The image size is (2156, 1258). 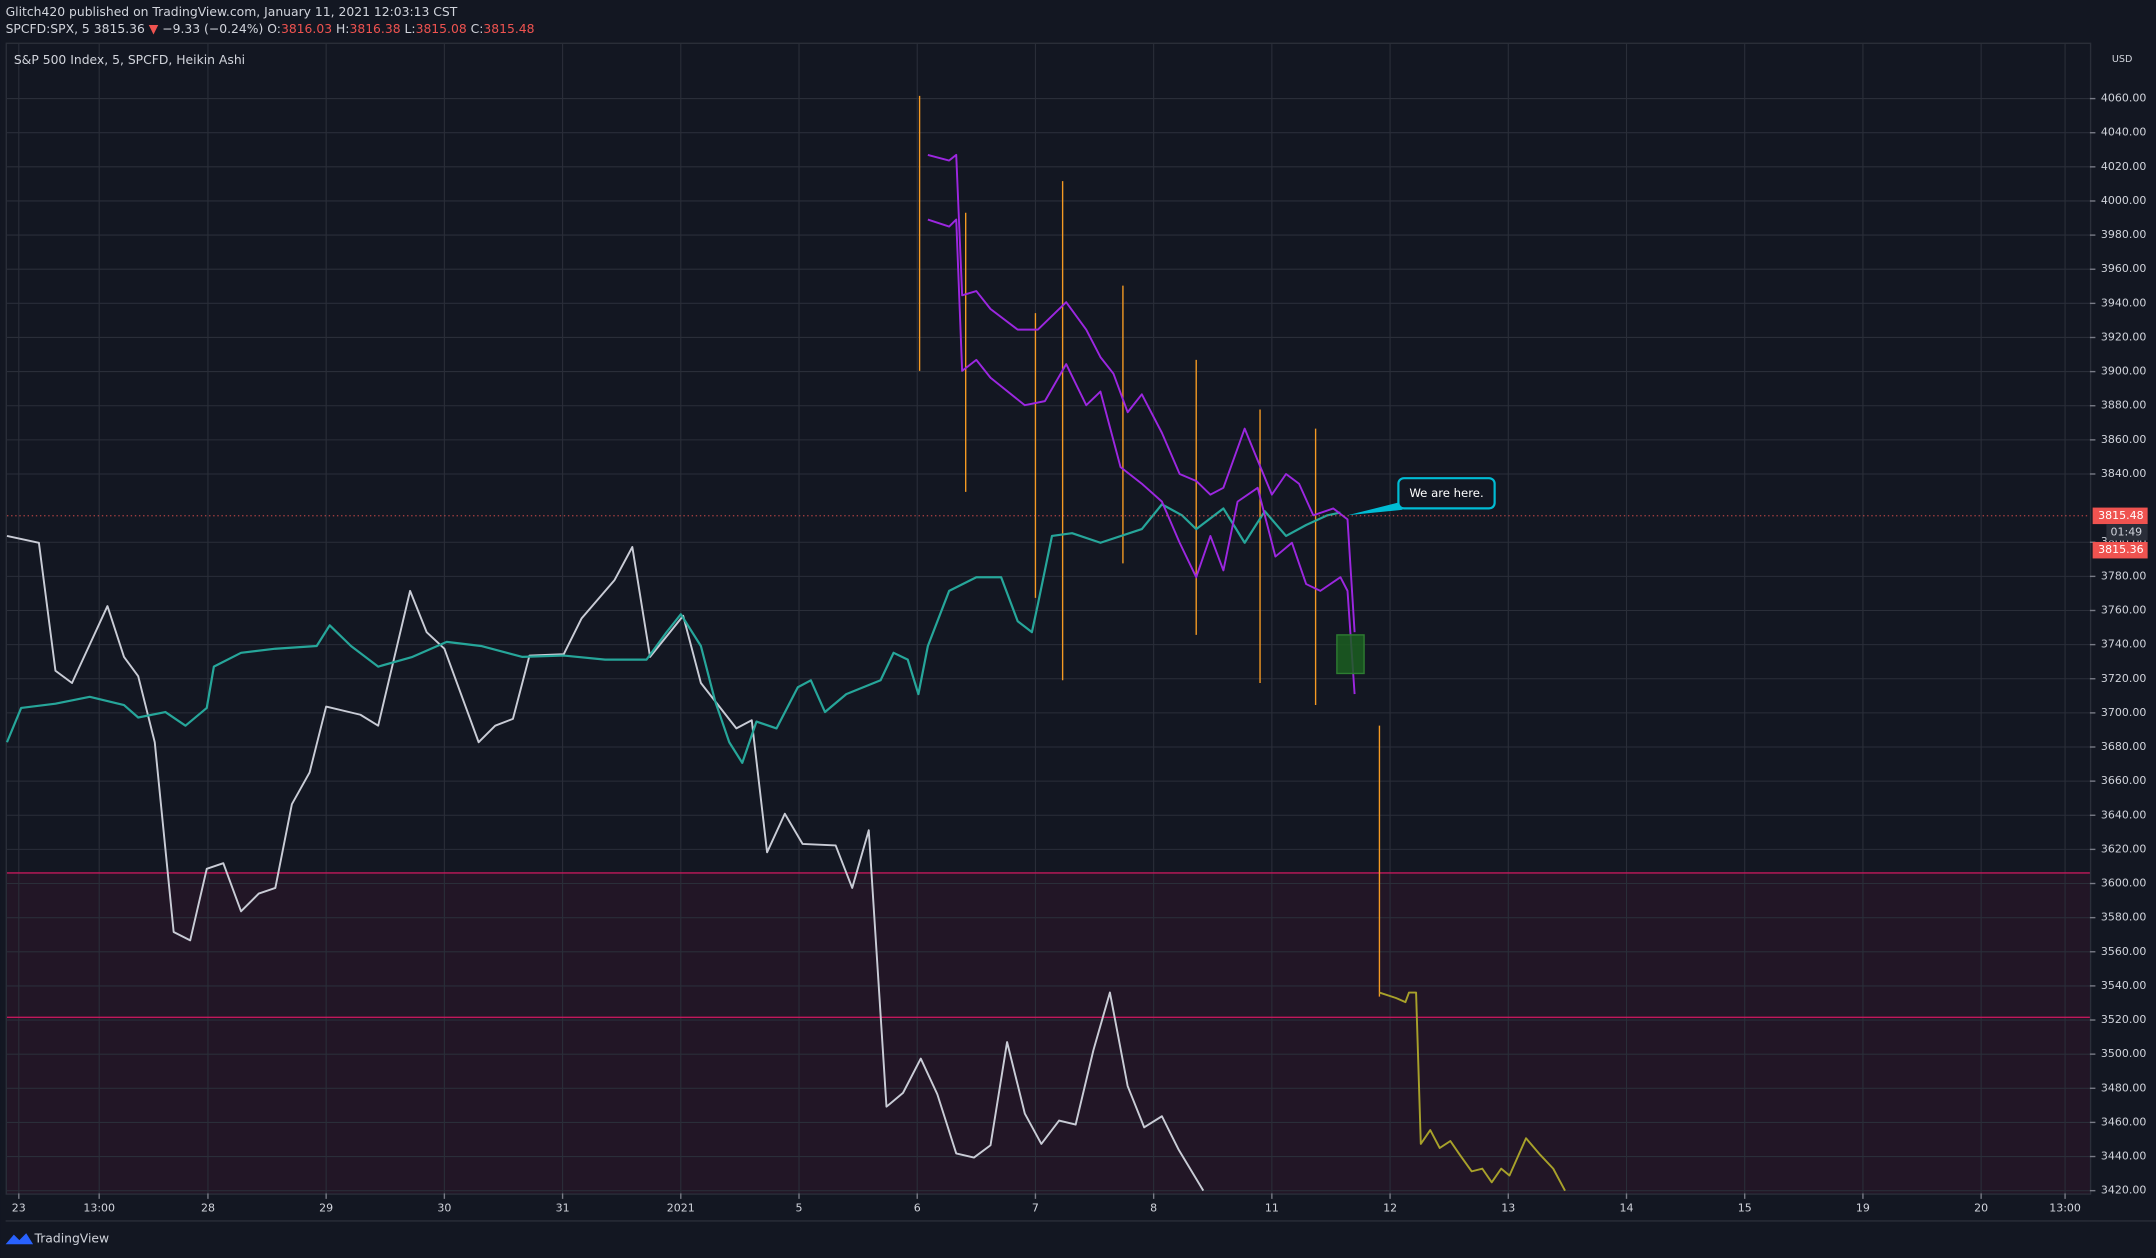 What do you see at coordinates (119, 28) in the screenshot?
I see `price: 3815.36` at bounding box center [119, 28].